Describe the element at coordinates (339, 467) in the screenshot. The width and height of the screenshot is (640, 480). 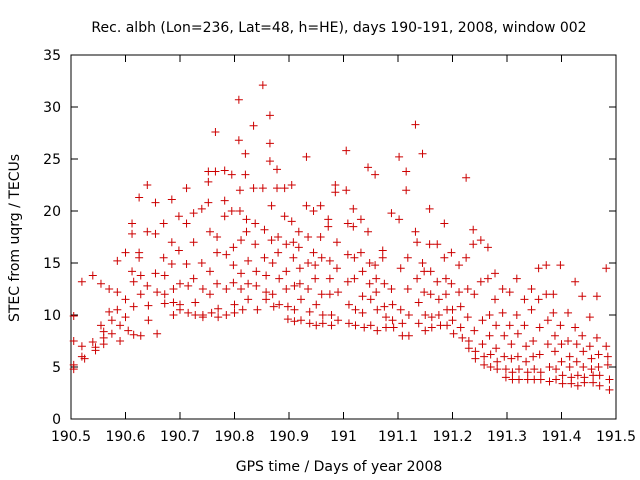
I see `x-axis-label: GPS time / Days of year 2008` at that location.